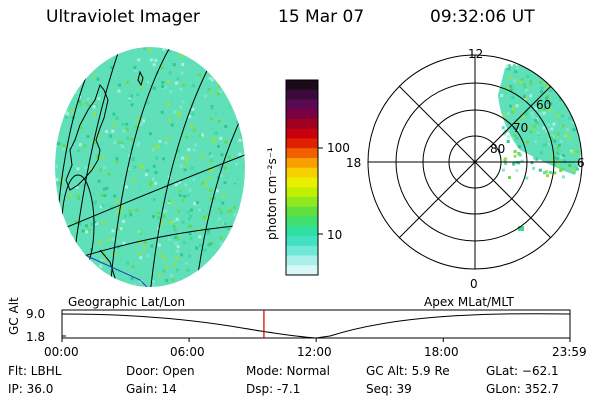  What do you see at coordinates (522, 389) in the screenshot?
I see `info-glon: GLon: 352.7` at bounding box center [522, 389].